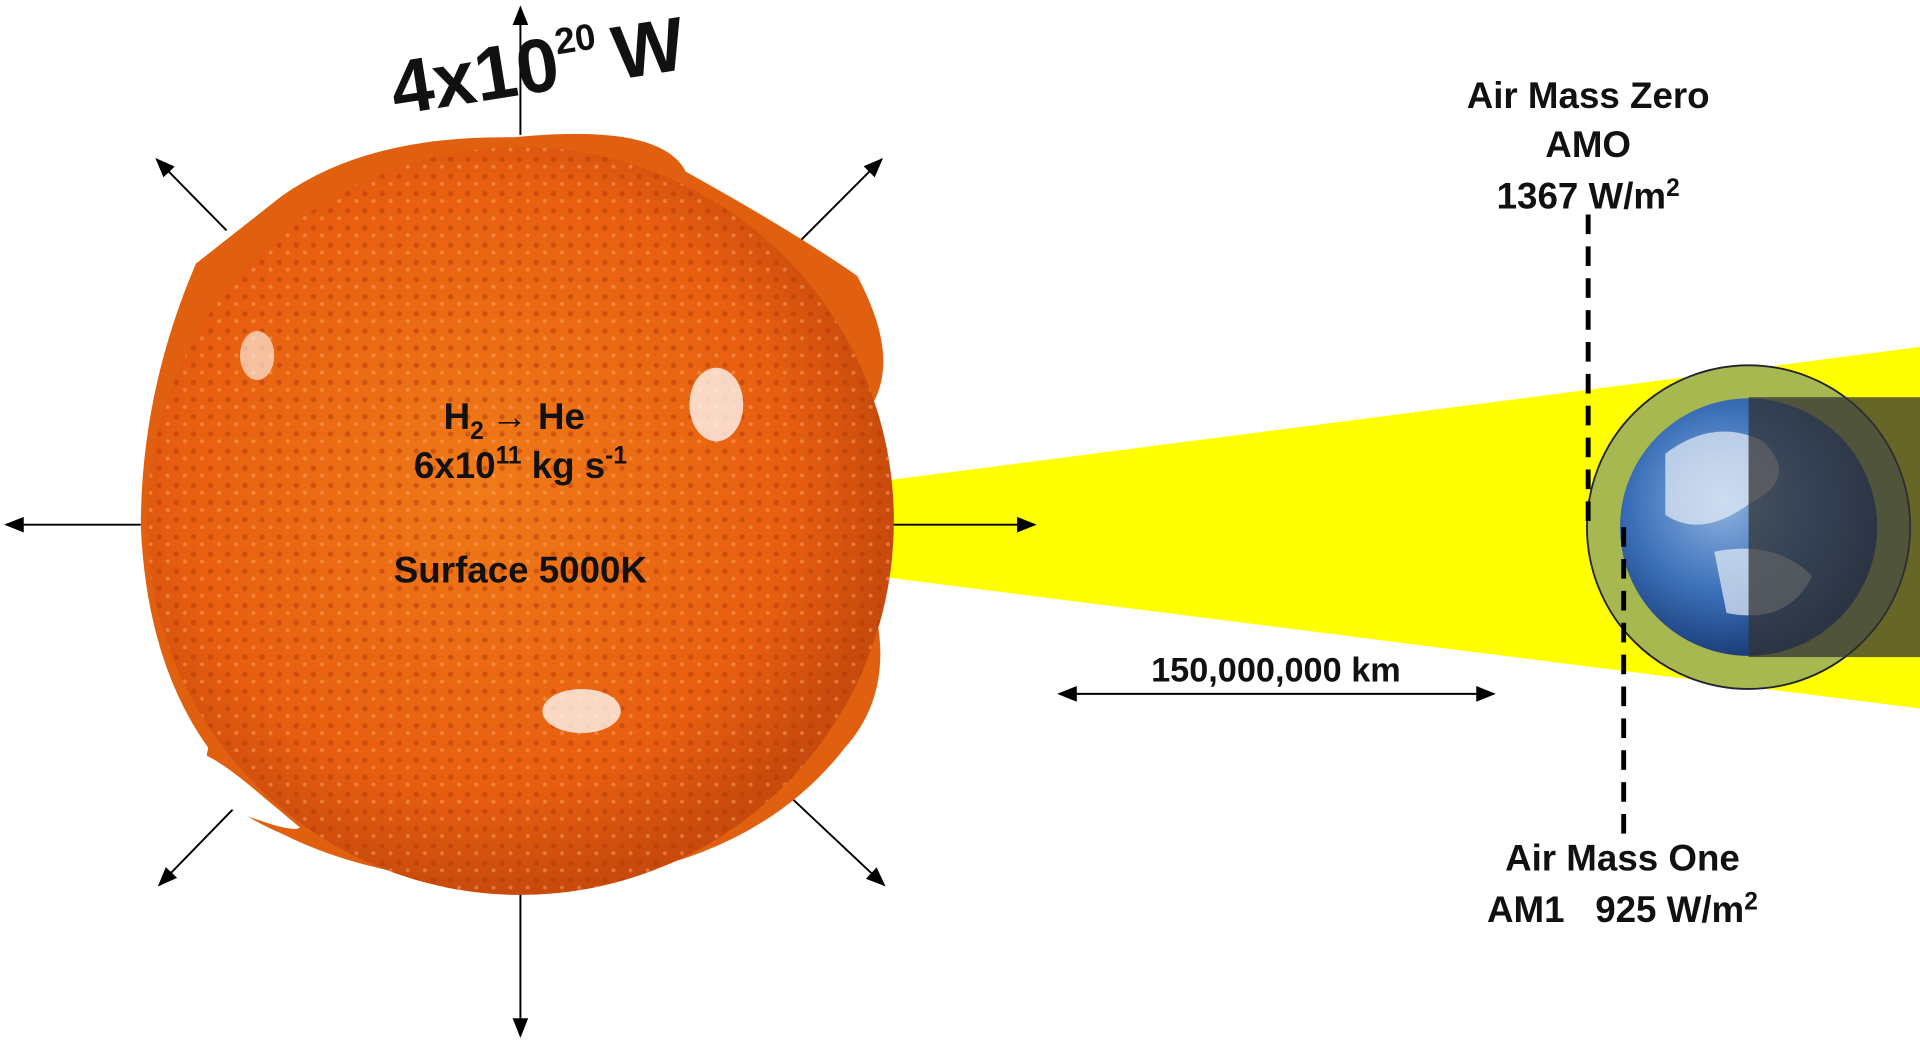 This screenshot has width=1920, height=1042. Describe the element at coordinates (616, 455) in the screenshot. I see `rate-unit-exponent: -1` at that location.